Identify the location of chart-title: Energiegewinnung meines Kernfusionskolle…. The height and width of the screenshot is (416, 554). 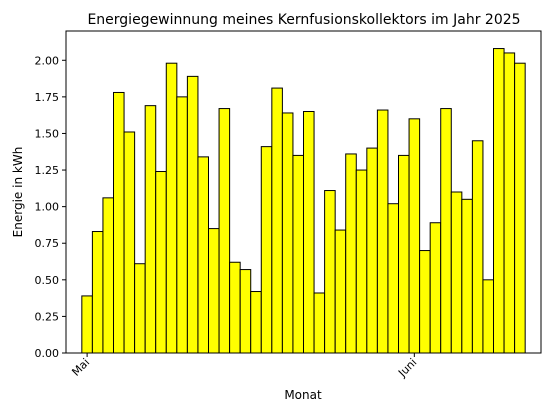
(303, 20).